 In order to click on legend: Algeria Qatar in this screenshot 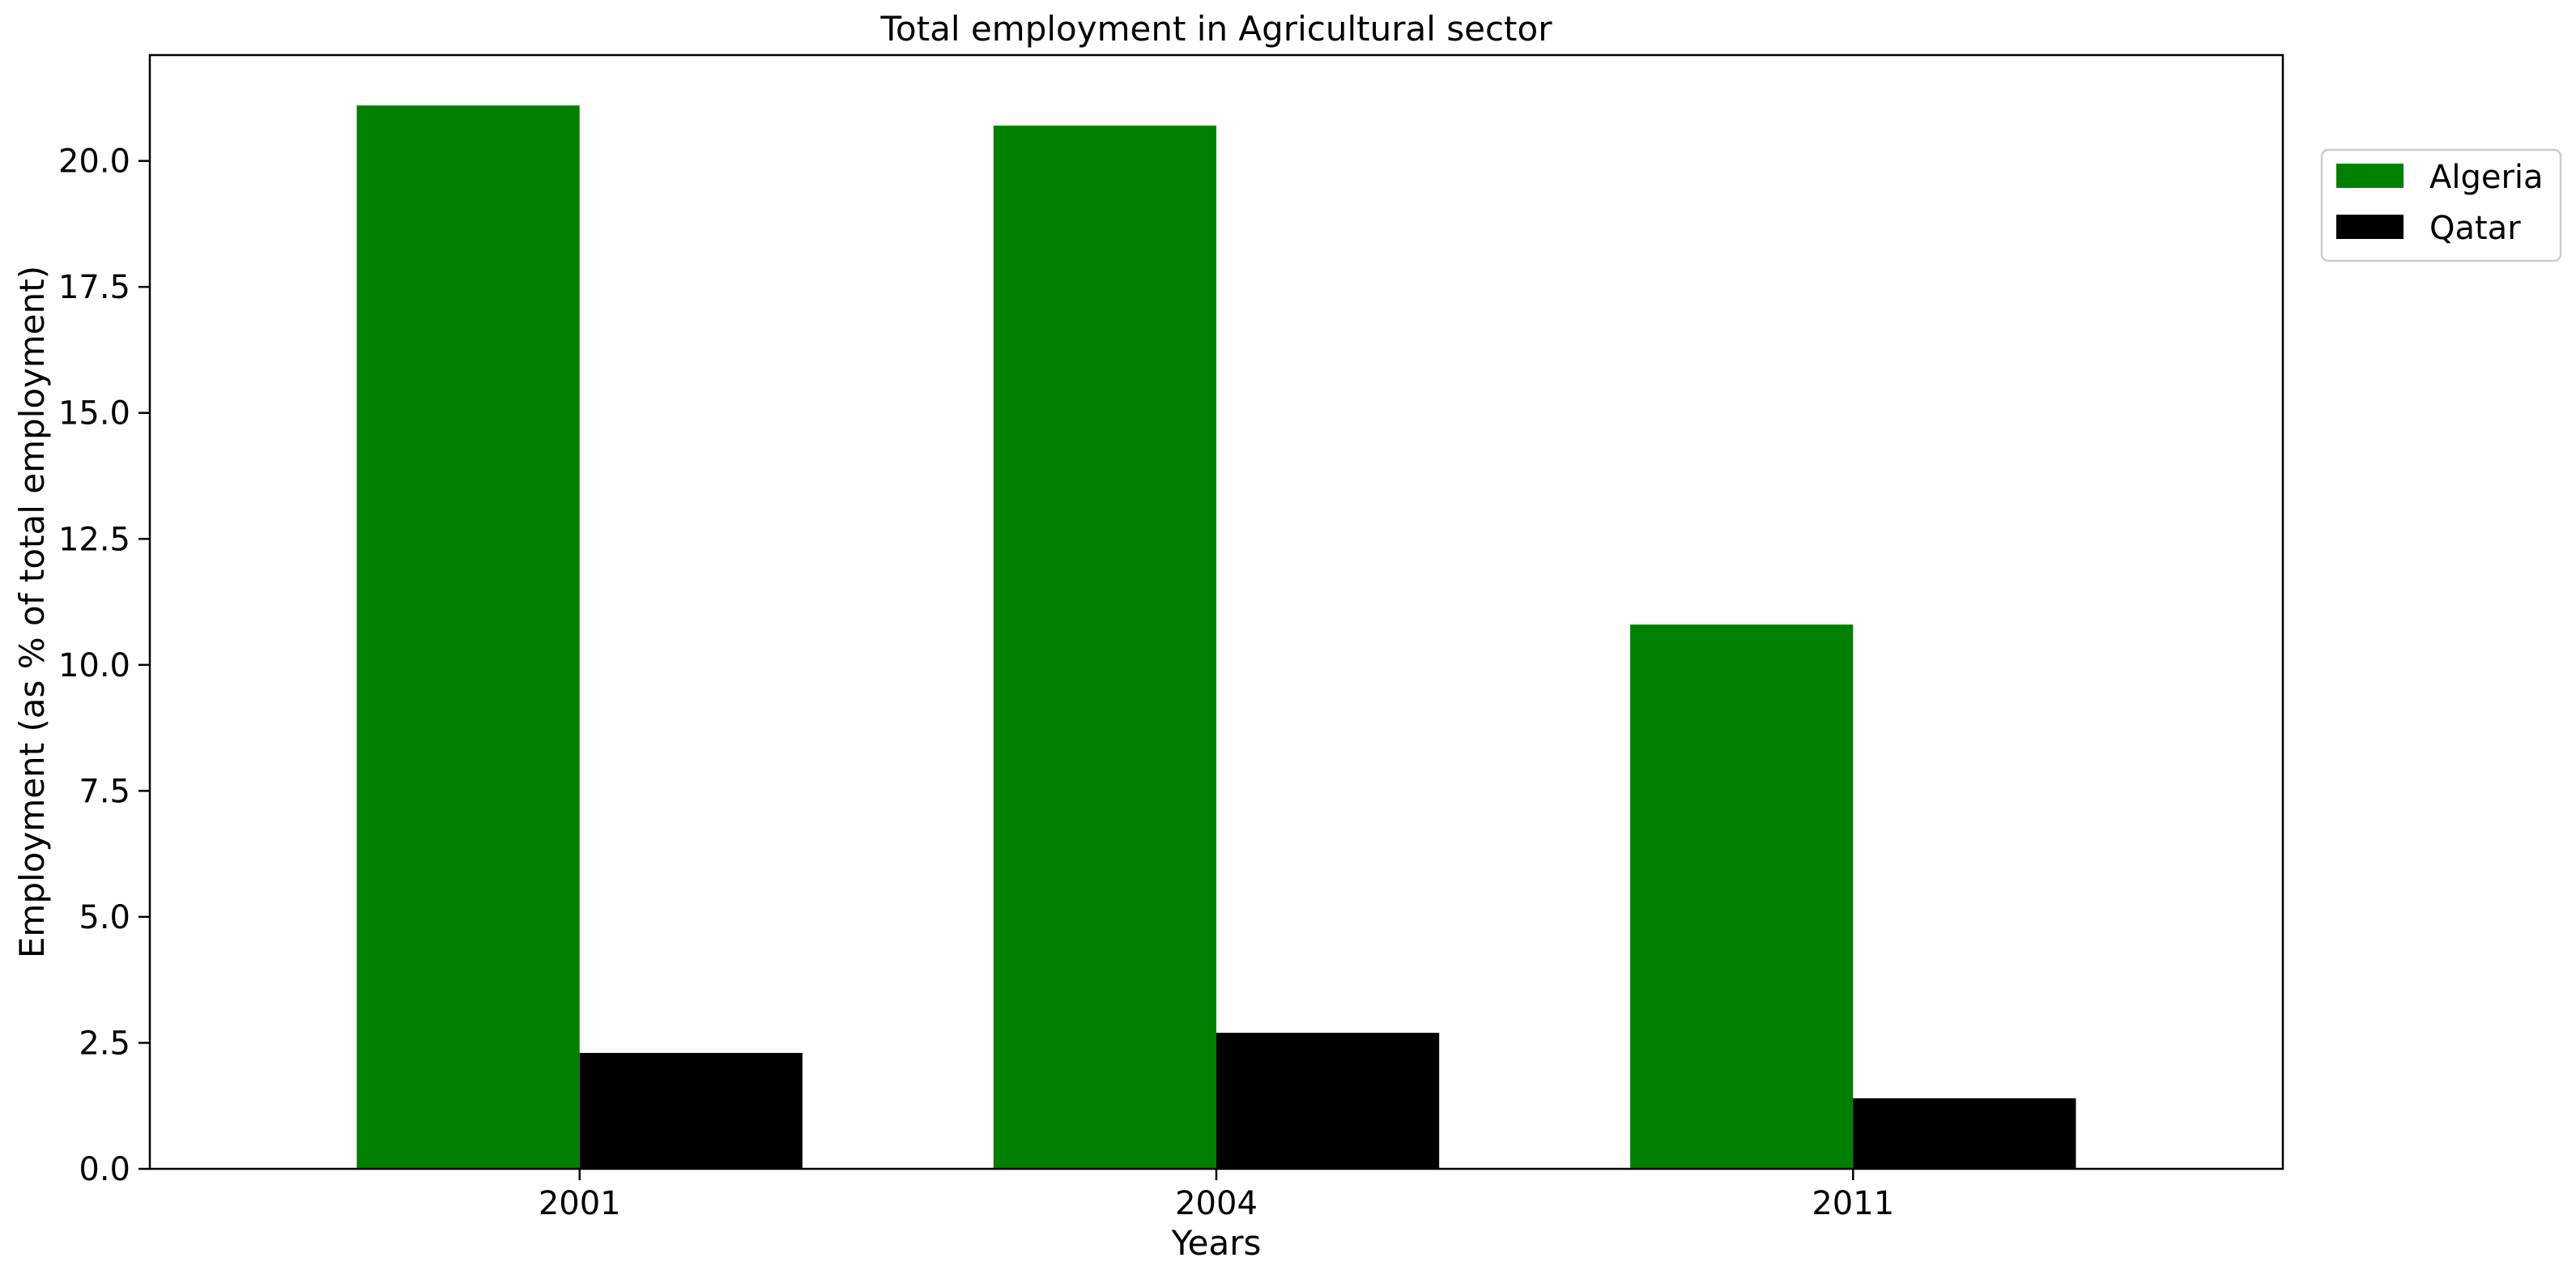, I will do `click(2441, 205)`.